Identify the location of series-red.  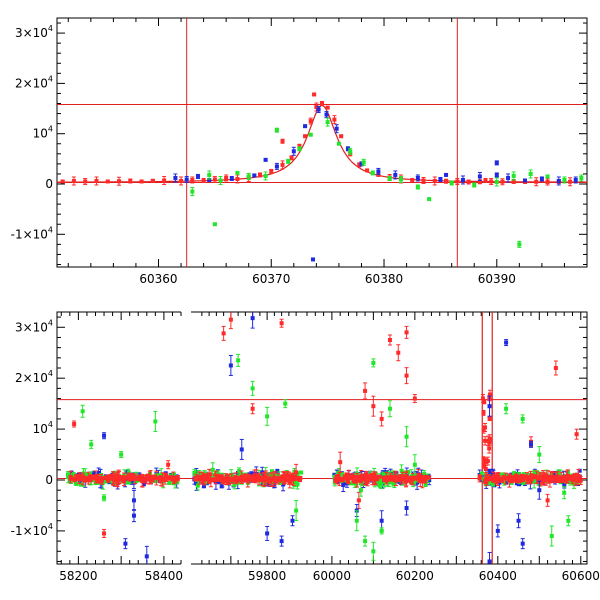
(316, 139).